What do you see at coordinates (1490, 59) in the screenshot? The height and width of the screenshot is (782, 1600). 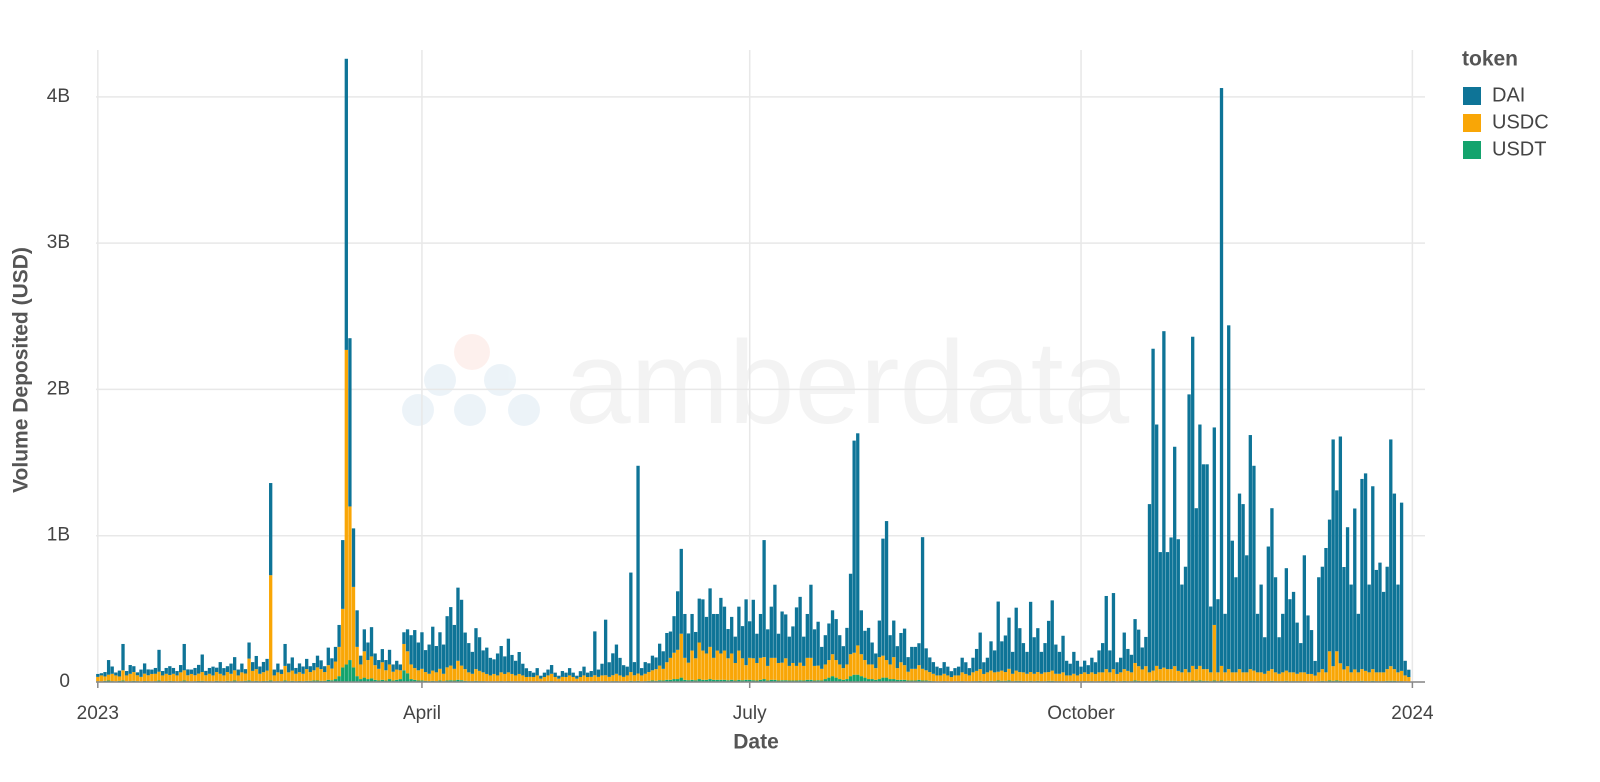 I see `legend-title: token` at bounding box center [1490, 59].